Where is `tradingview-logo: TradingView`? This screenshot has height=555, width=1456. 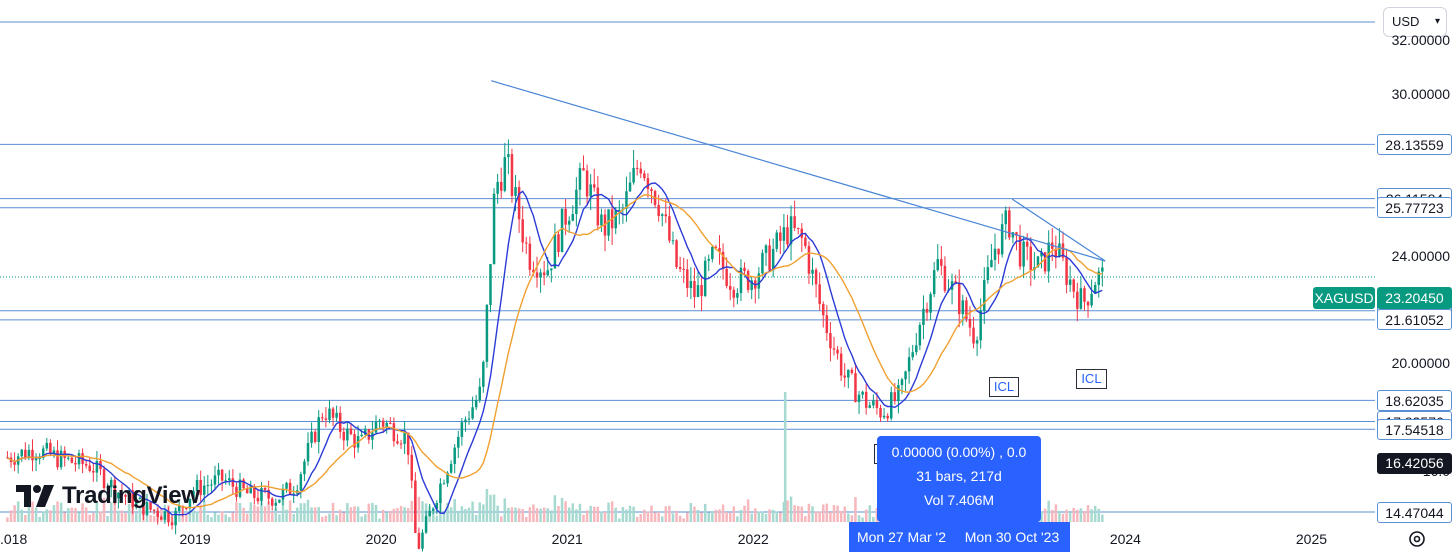 tradingview-logo: TradingView is located at coordinates (108, 496).